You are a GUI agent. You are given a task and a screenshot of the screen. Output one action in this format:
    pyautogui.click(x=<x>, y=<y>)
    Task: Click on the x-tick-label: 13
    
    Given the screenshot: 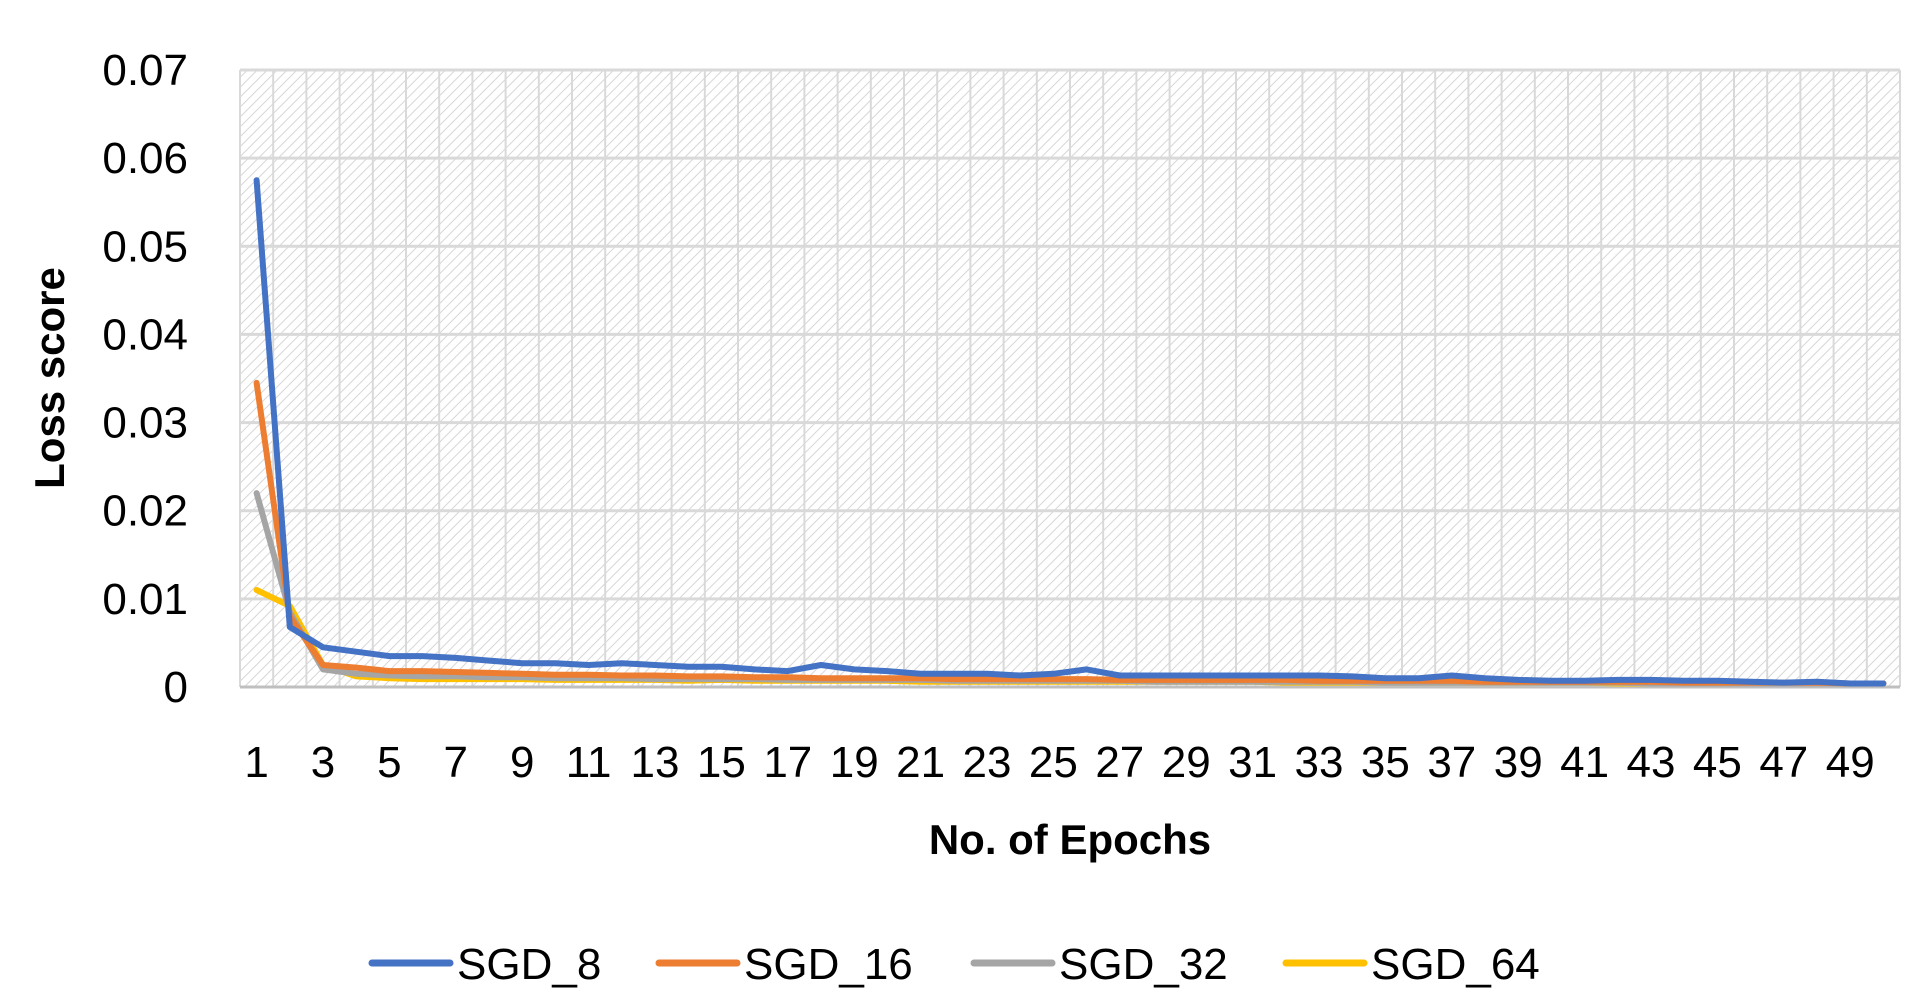 What is the action you would take?
    pyautogui.click(x=655, y=762)
    